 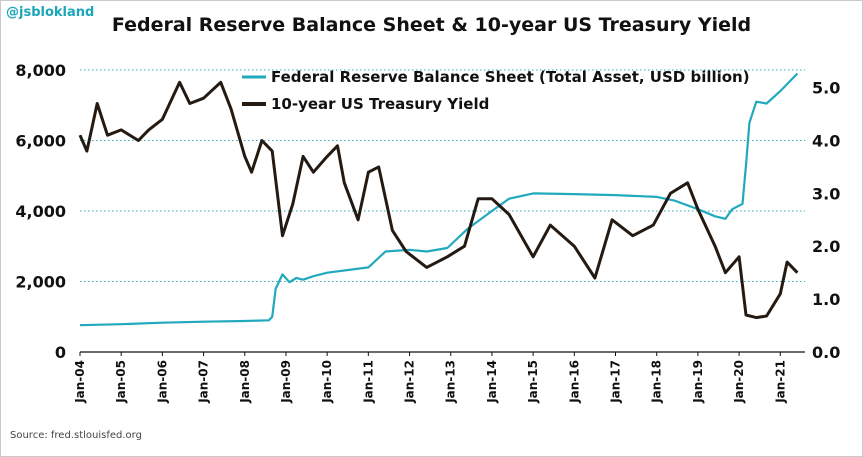 What do you see at coordinates (574, 382) in the screenshot?
I see `x-tick-label: Jan-16` at bounding box center [574, 382].